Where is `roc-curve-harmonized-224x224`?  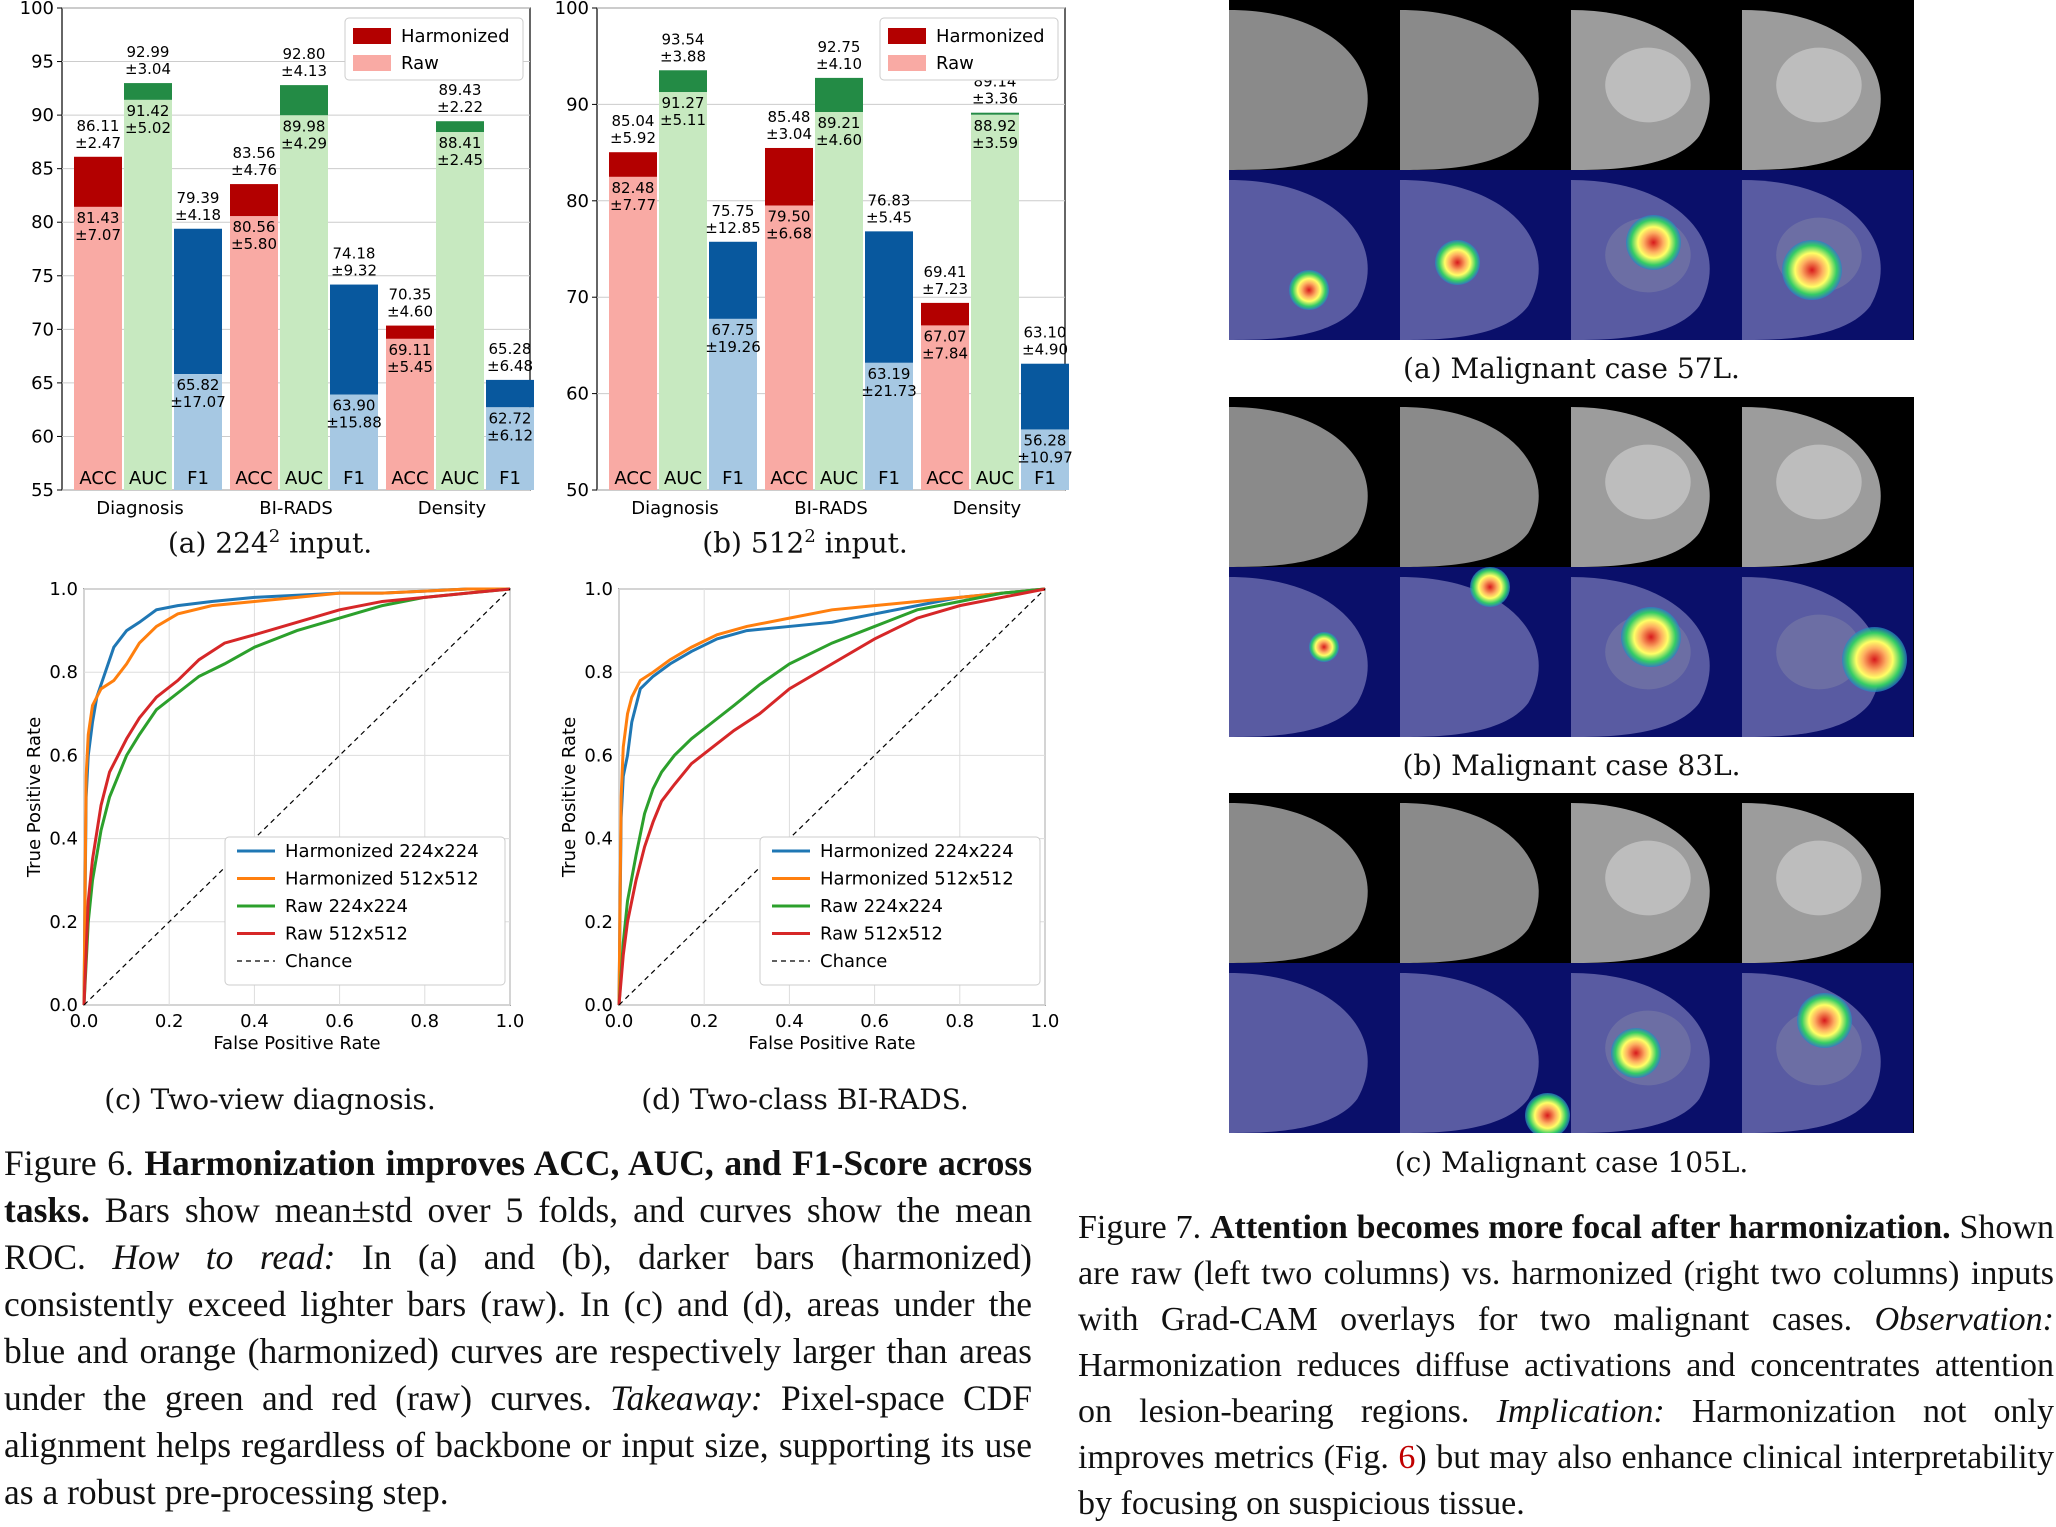
roc-curve-harmonized-224x224 is located at coordinates (831, 796).